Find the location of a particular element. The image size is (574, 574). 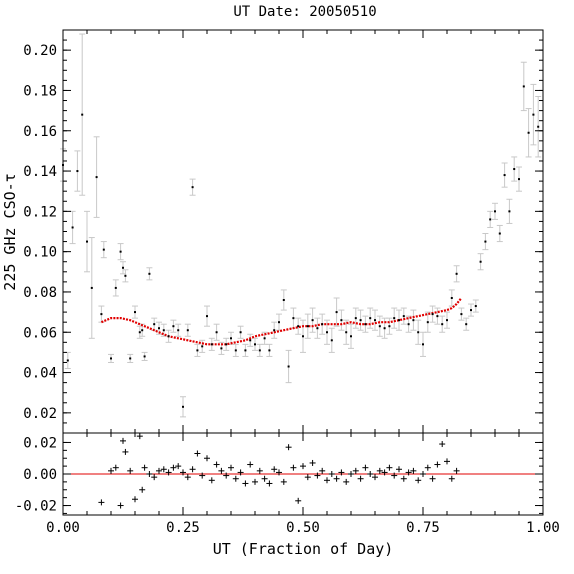

fit-curve-group is located at coordinates (281, 321).